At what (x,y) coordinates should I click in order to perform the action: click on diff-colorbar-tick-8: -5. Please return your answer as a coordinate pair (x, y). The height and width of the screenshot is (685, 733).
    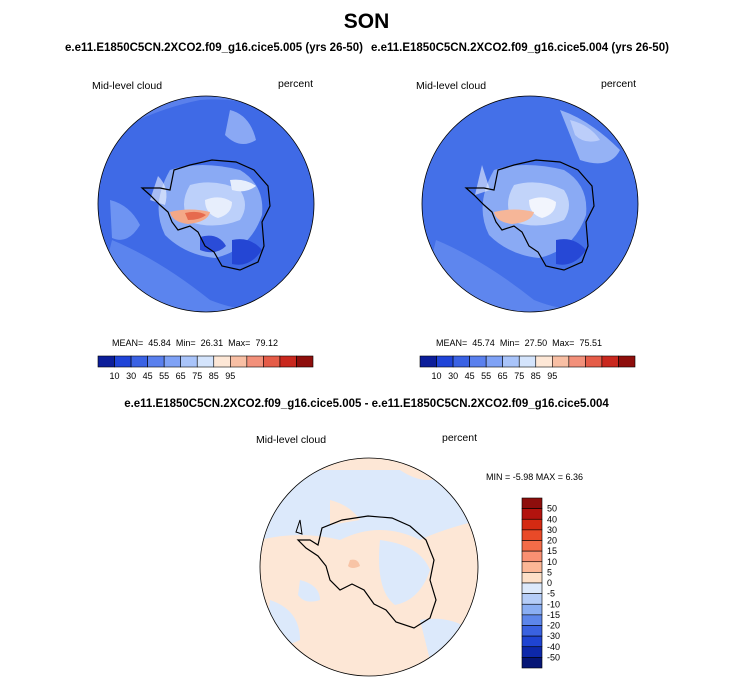
    Looking at the image, I should click on (551, 594).